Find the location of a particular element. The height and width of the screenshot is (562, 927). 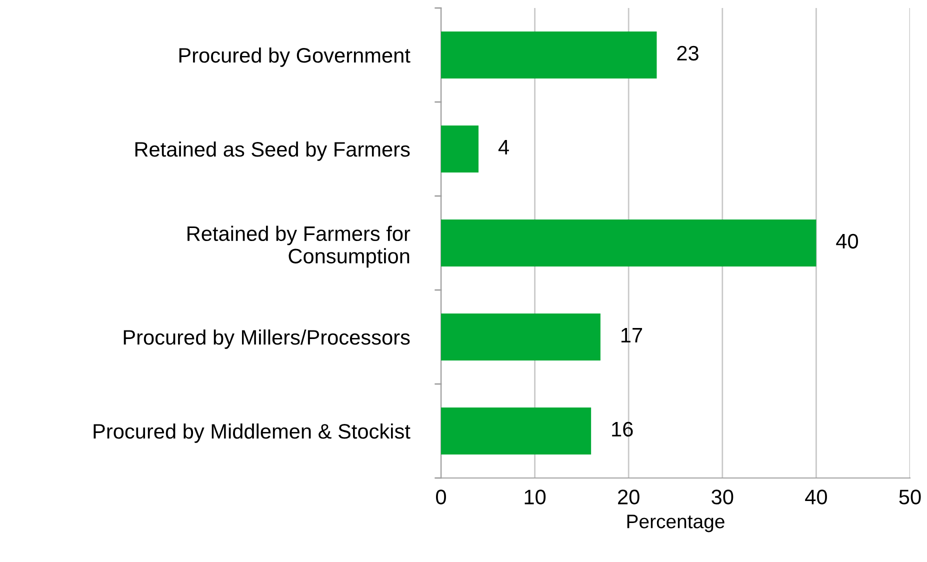

x-tick-label: 0 is located at coordinates (441, 497).